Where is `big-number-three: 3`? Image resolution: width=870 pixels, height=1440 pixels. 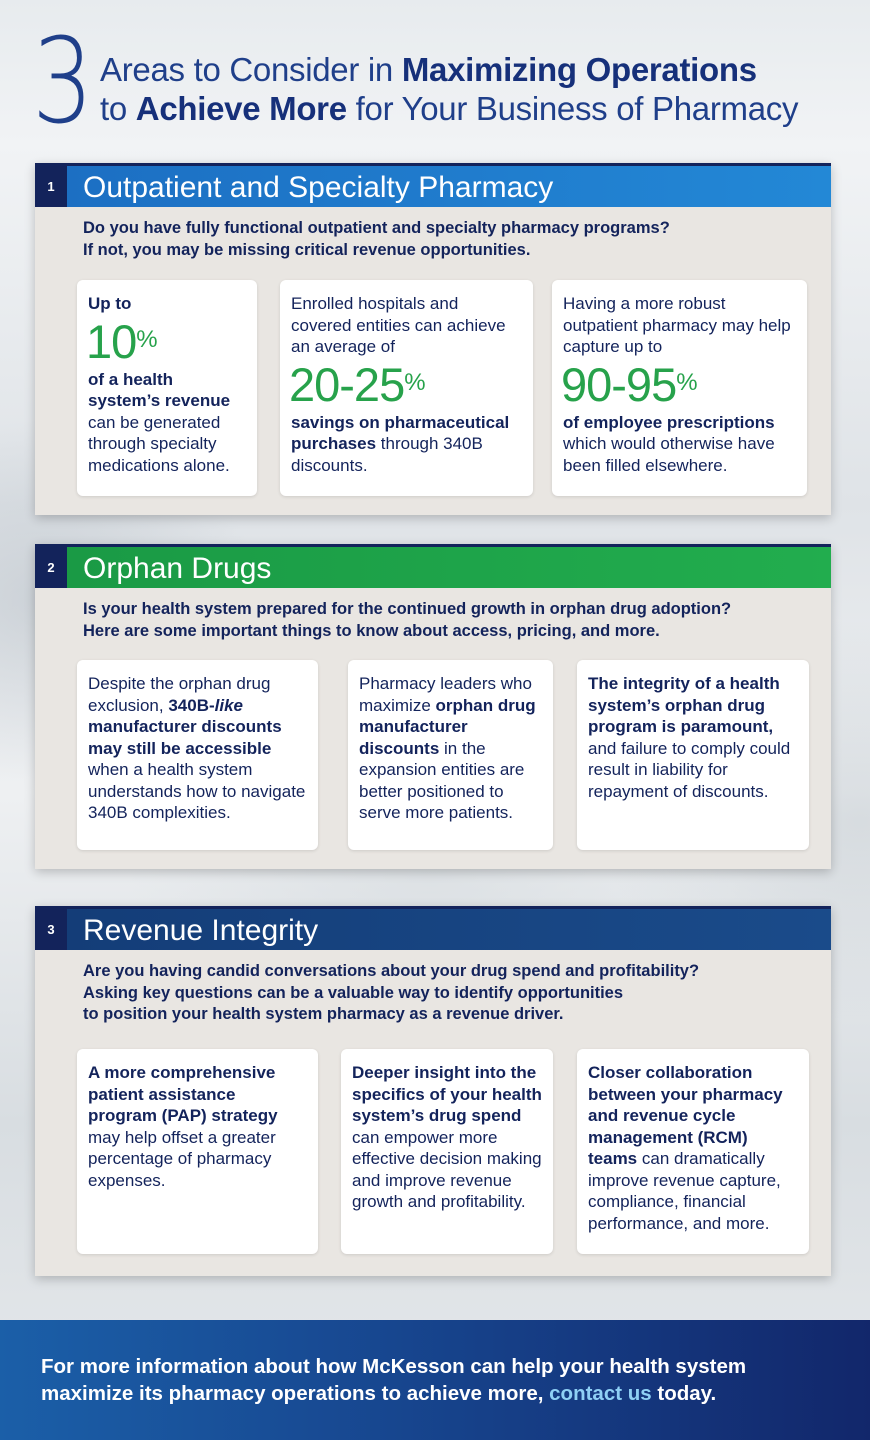 big-number-three: 3 is located at coordinates (63, 81).